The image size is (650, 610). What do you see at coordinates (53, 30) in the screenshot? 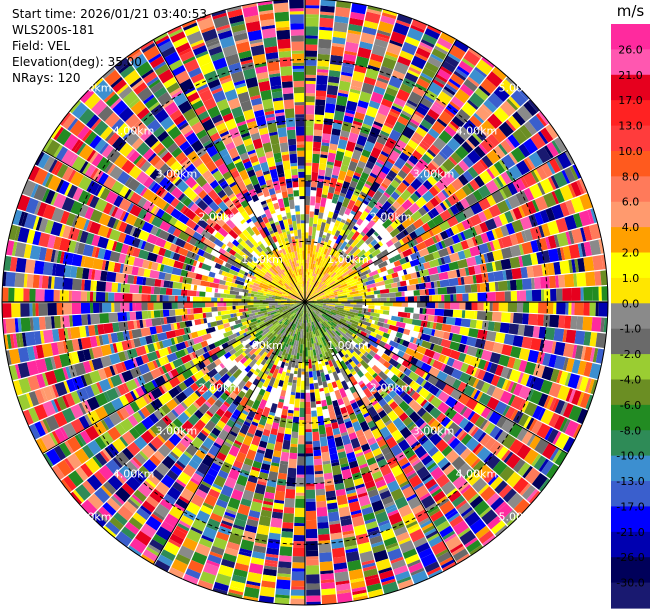
I see `site-label: WLS200s-181` at bounding box center [53, 30].